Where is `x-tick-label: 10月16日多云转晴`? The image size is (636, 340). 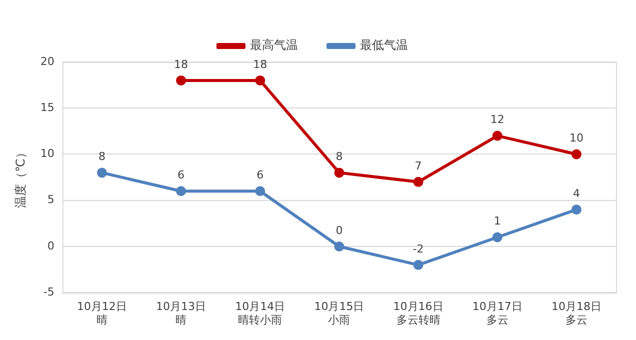
x-tick-label: 10月16日多云转晴 is located at coordinates (418, 313).